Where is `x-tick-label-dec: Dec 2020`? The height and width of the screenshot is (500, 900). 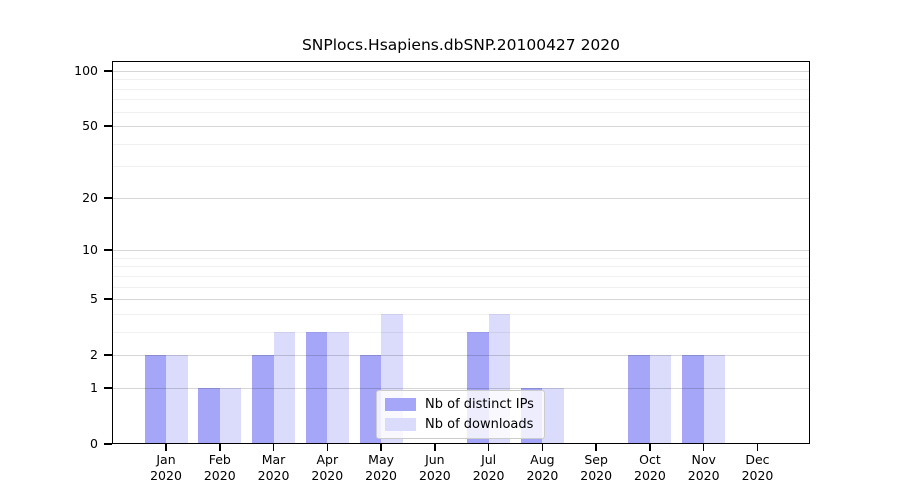
x-tick-label-dec: Dec 2020 is located at coordinates (757, 468).